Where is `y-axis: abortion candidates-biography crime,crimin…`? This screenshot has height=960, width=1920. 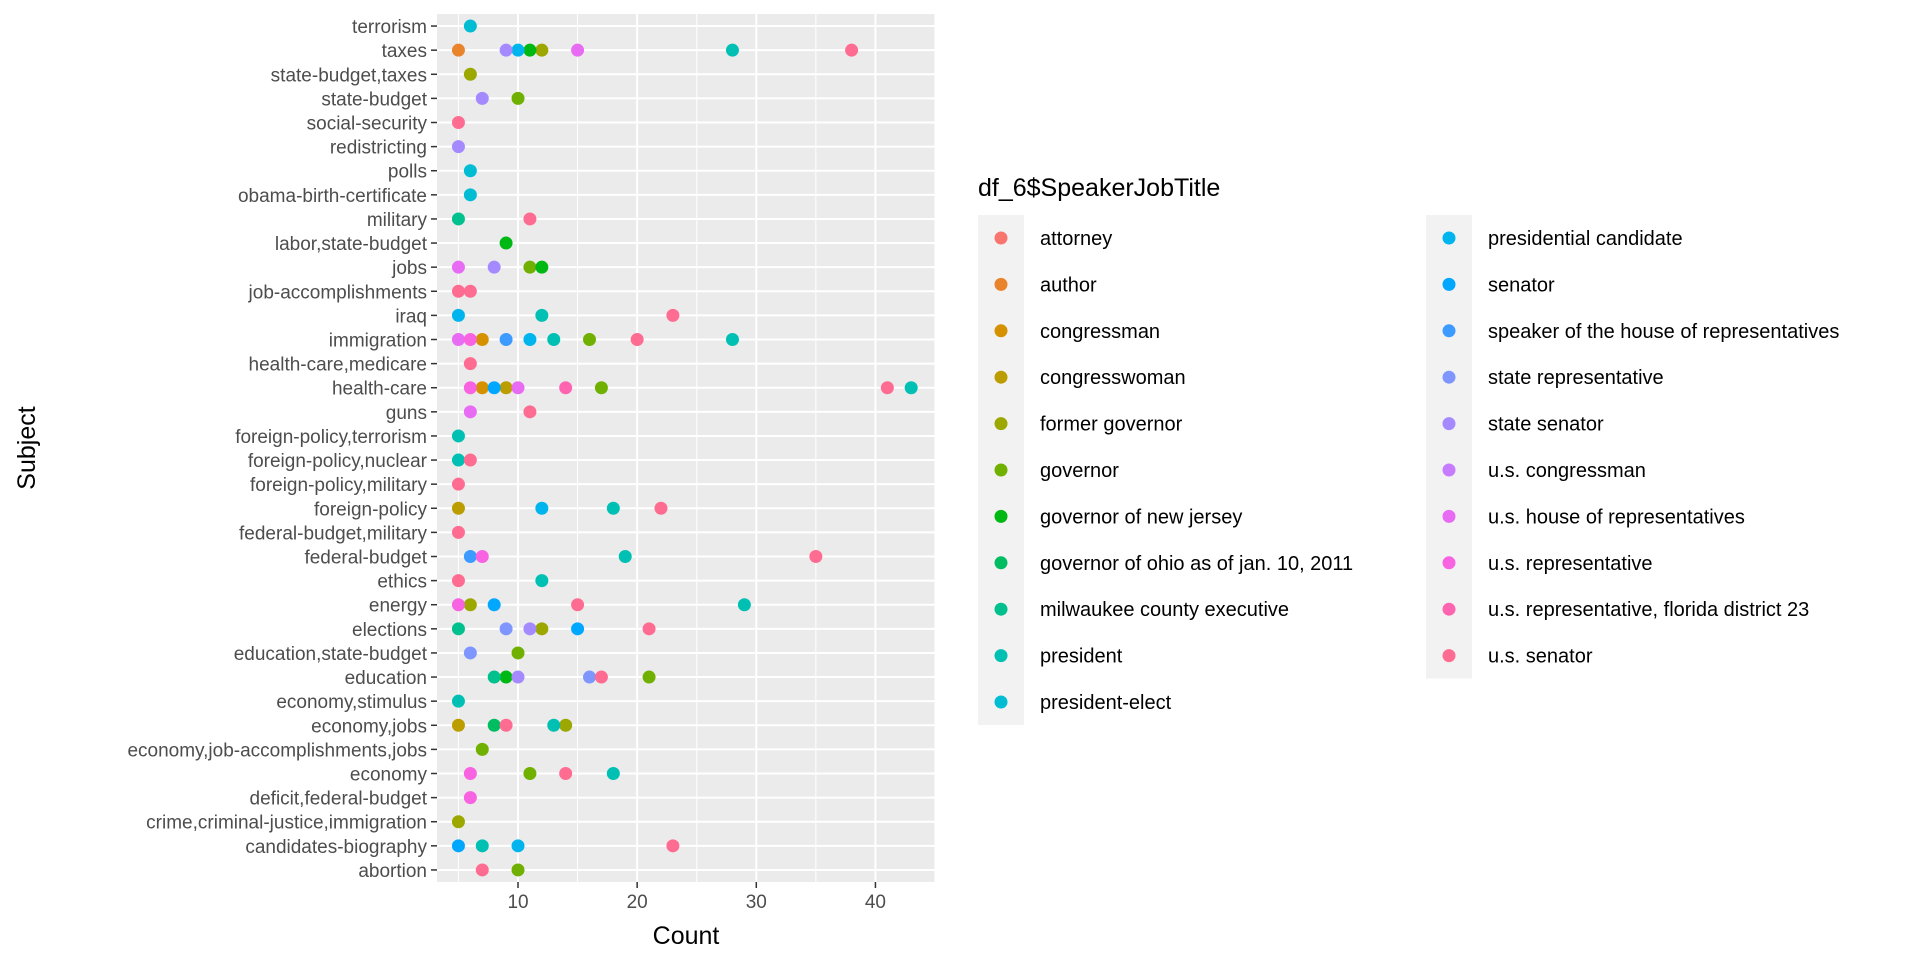 y-axis: abortion candidates-biography crime,crimin… is located at coordinates (282, 449).